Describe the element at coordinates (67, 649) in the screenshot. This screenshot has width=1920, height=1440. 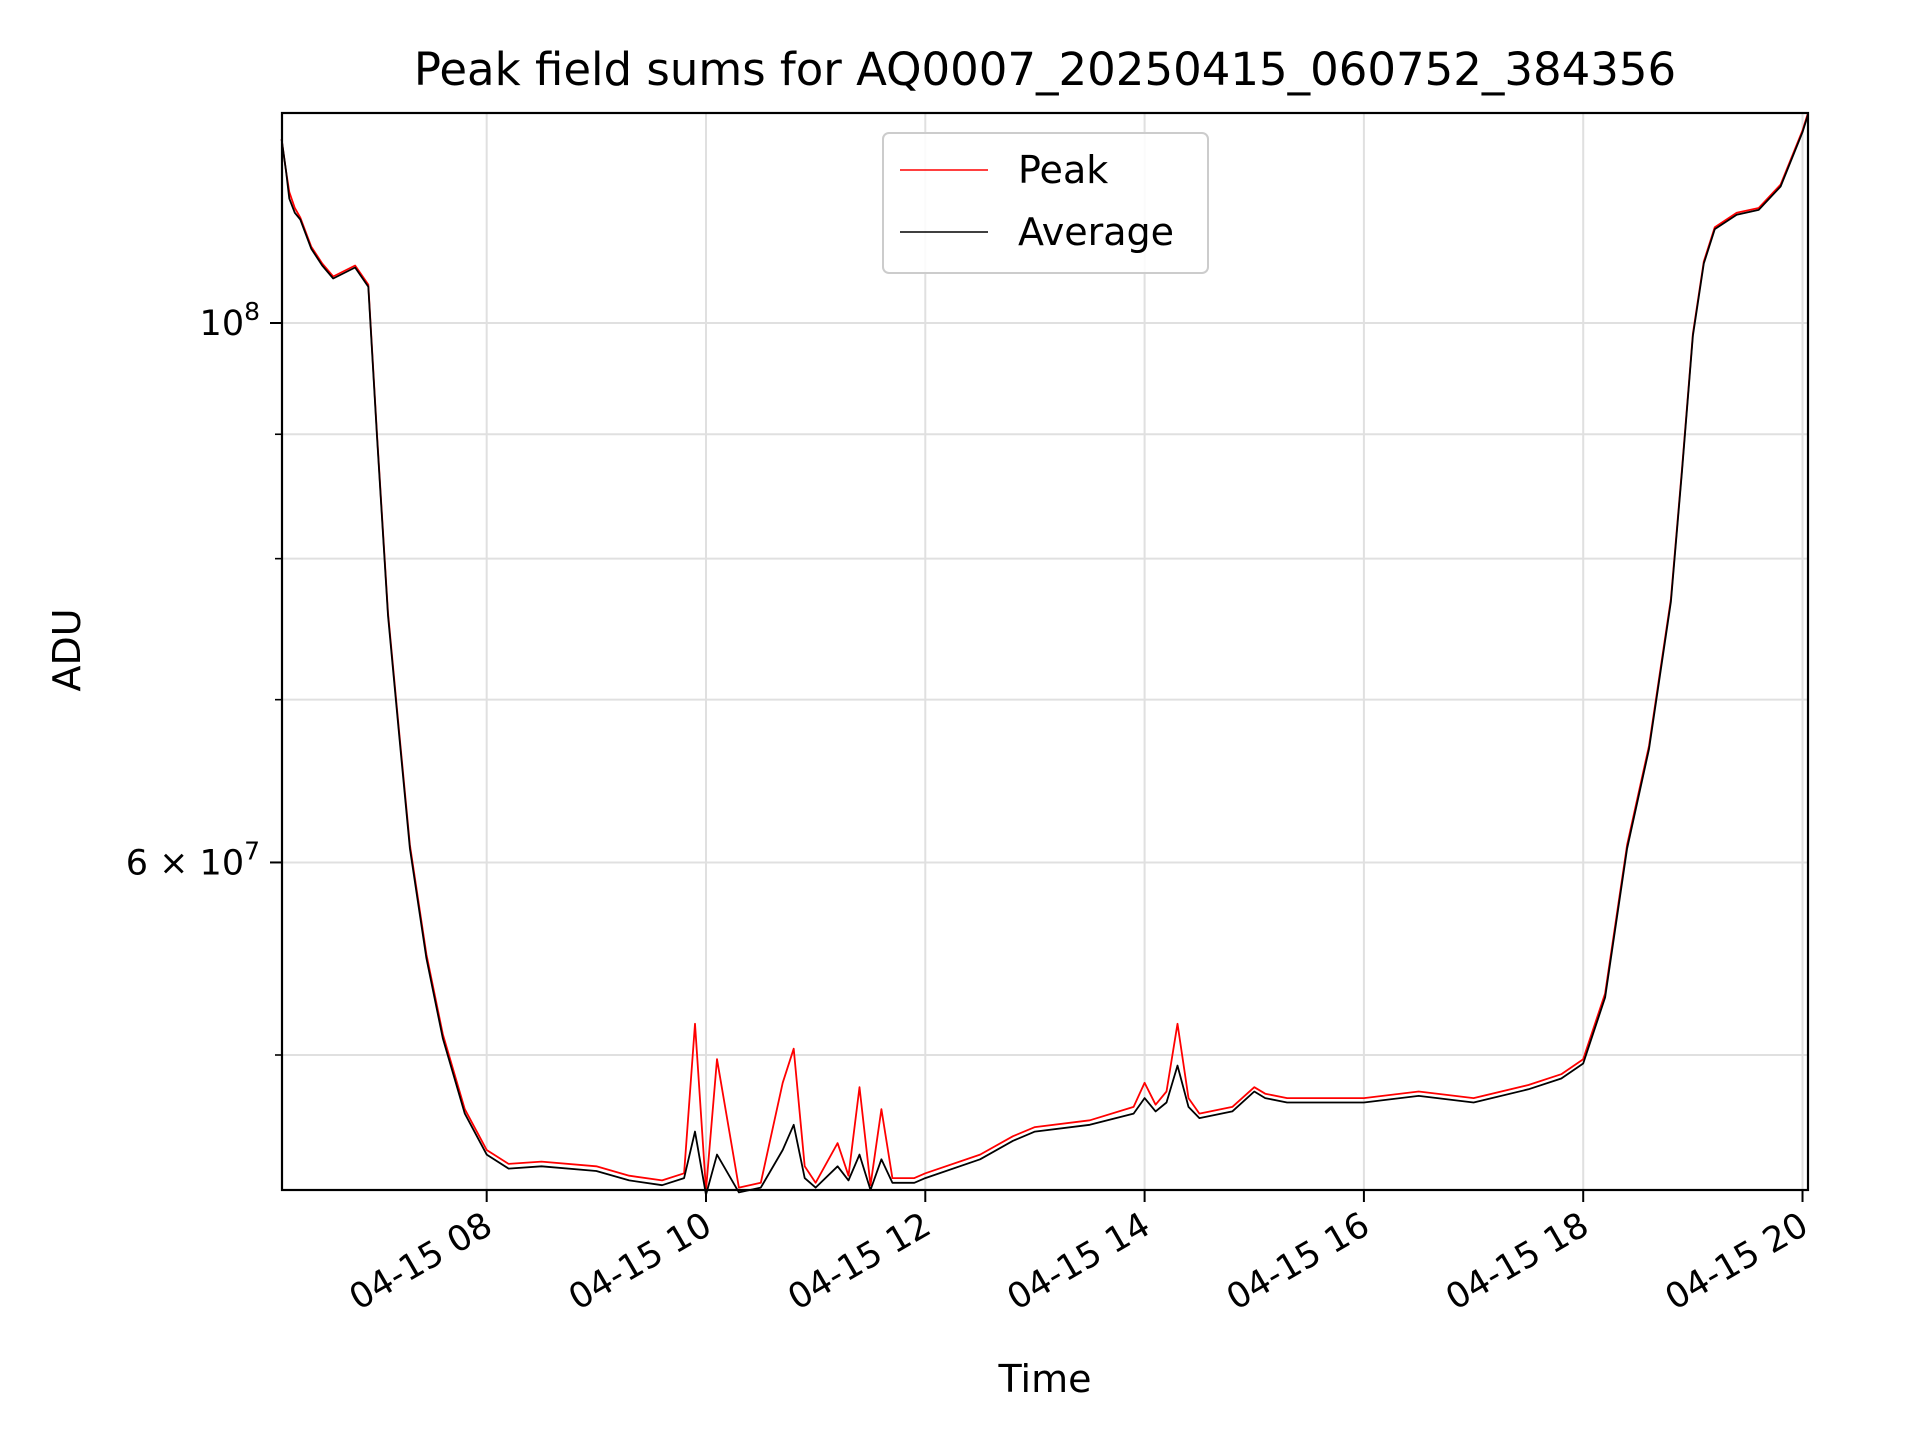
I see `y-axis-label: ADU` at that location.